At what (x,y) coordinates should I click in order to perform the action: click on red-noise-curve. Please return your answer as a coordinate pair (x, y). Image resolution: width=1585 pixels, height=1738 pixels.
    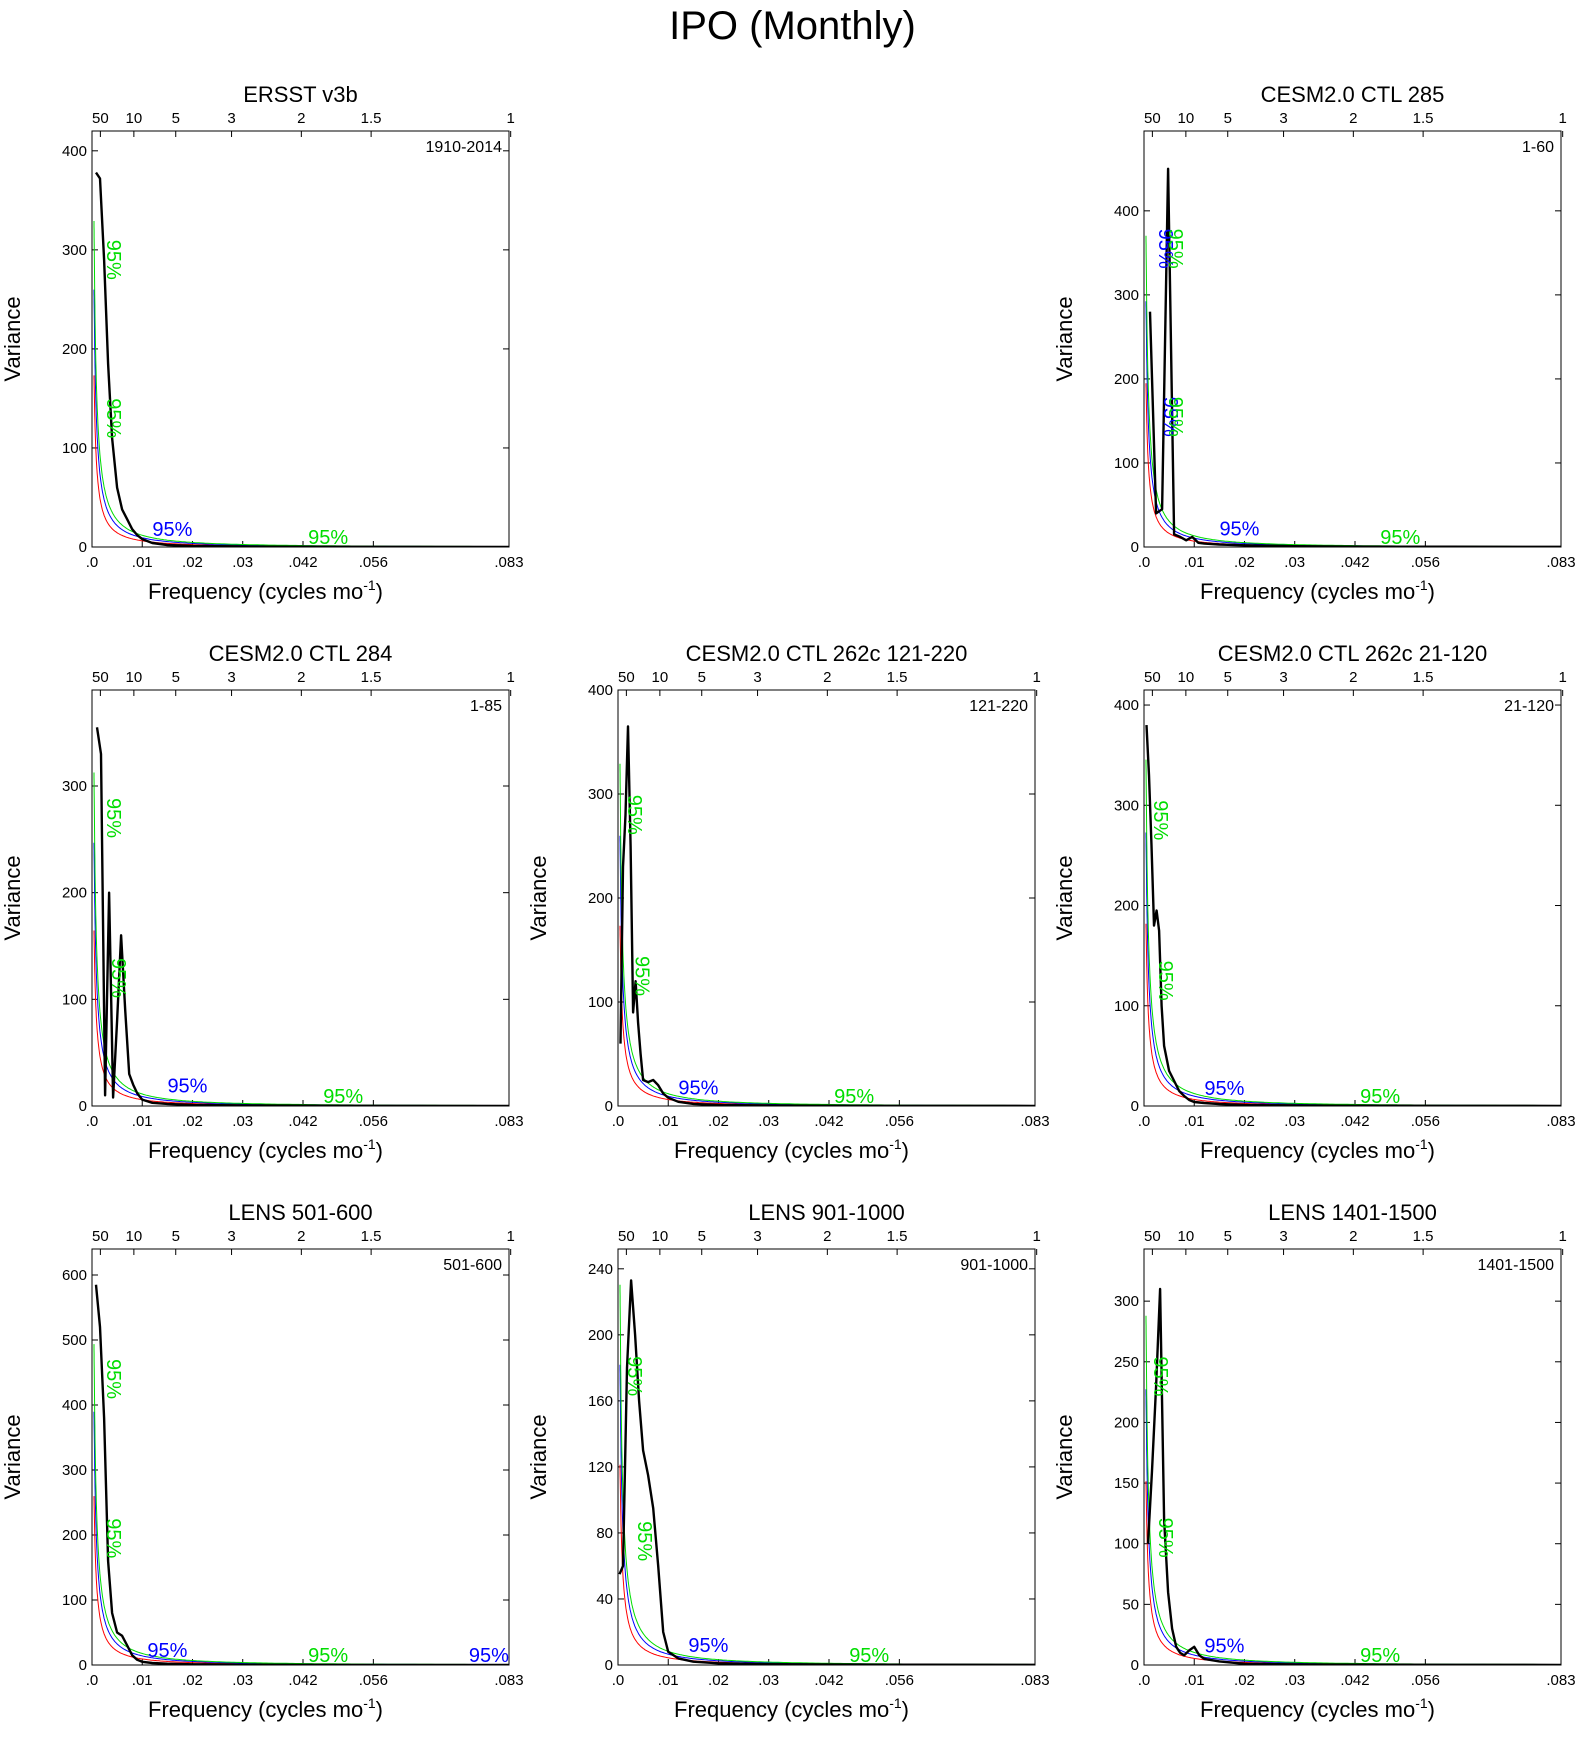
    Looking at the image, I should click on (827, 1564).